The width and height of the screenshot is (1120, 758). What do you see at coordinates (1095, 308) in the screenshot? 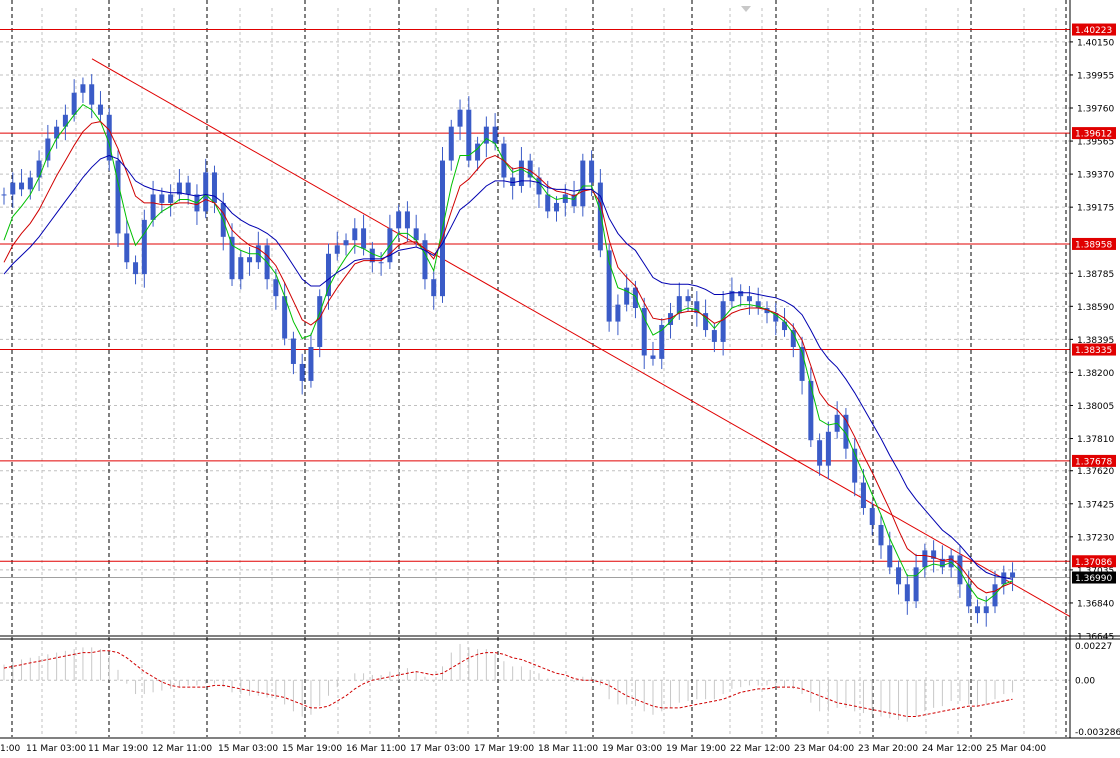
I see `y-tick-label: 1.38590` at bounding box center [1095, 308].